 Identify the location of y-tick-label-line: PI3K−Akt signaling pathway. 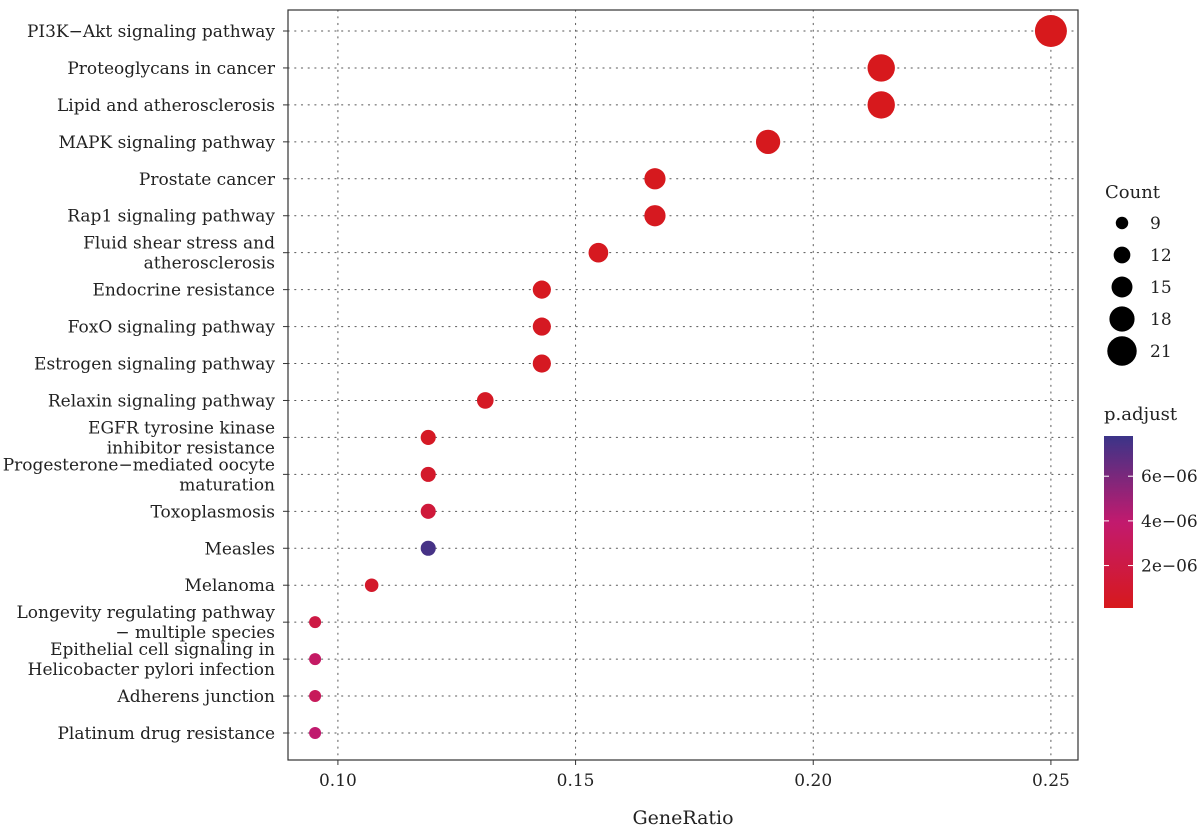
(151, 32).